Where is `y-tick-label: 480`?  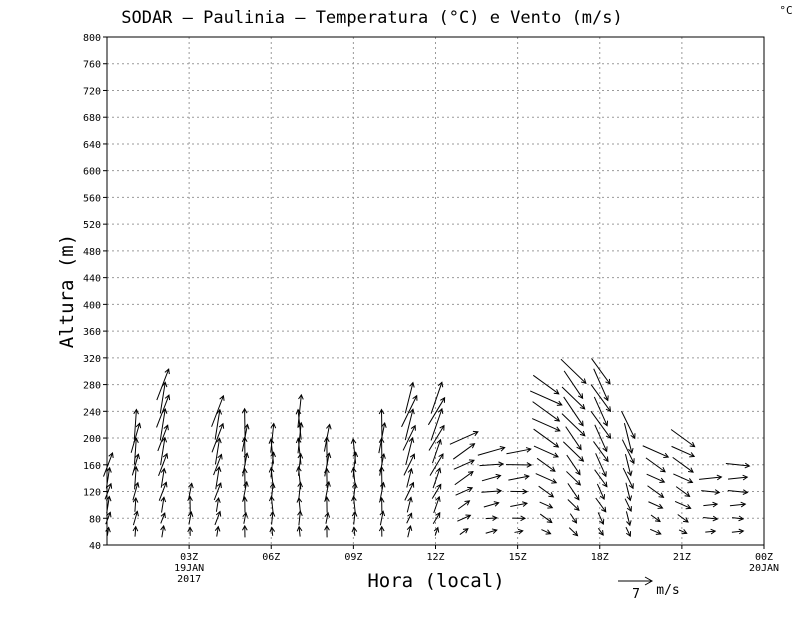
y-tick-label: 480 is located at coordinates (92, 252).